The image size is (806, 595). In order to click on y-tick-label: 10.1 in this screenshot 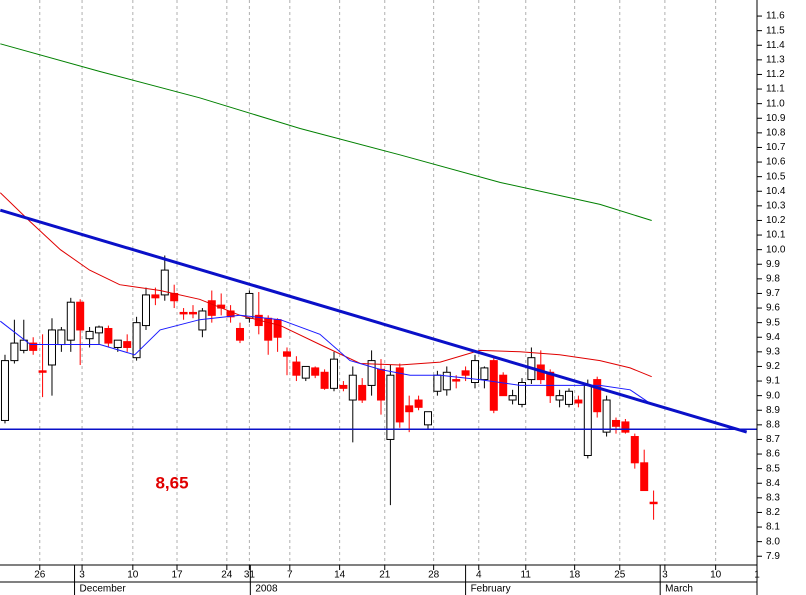, I will do `click(776, 235)`.